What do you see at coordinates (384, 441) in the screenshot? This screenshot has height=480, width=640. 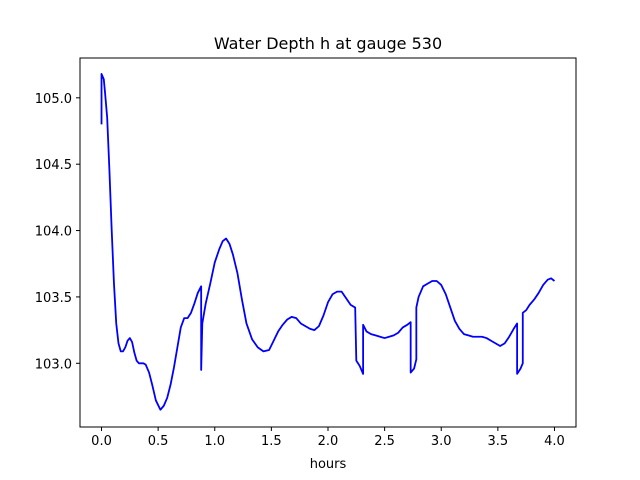 I see `x-tick-label: 2.5` at bounding box center [384, 441].